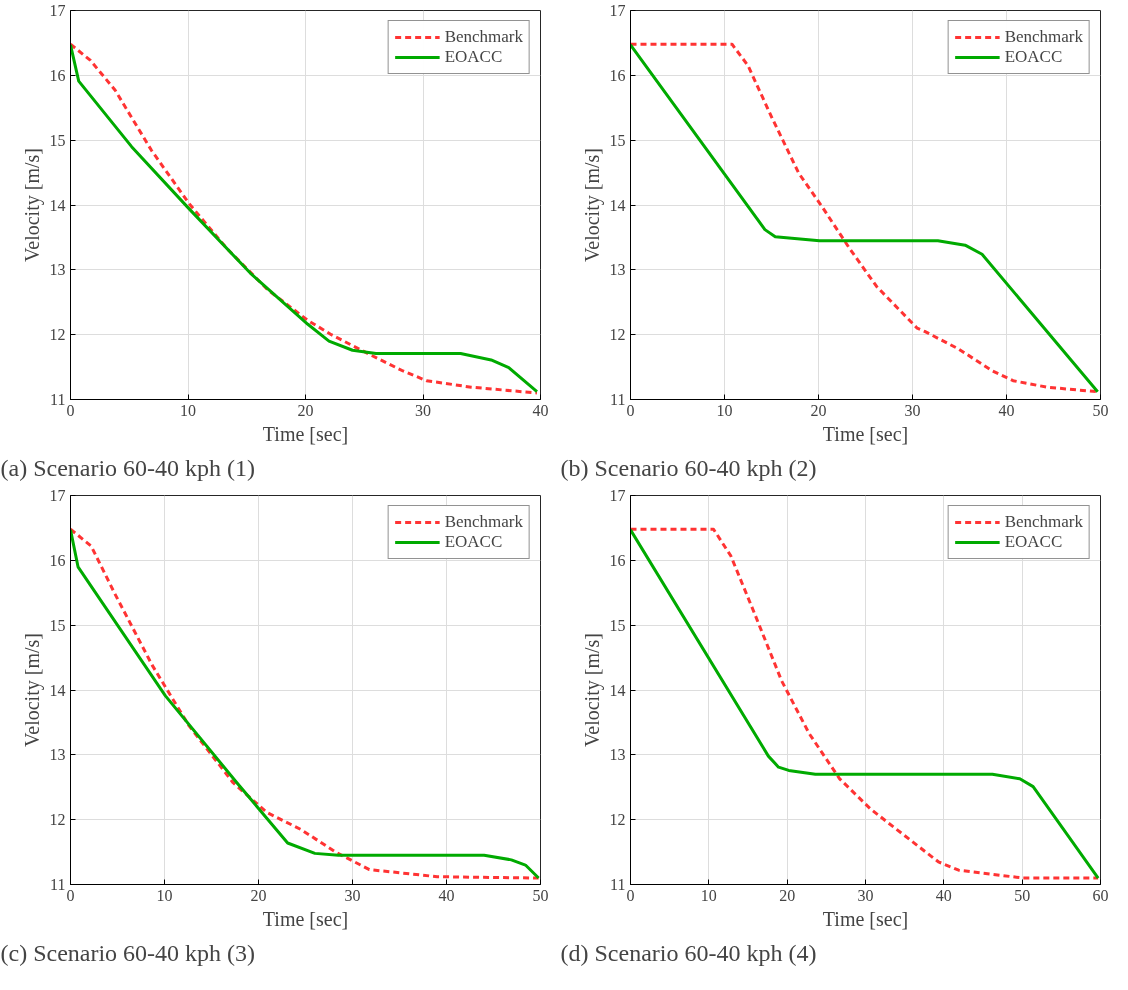 The image size is (1128, 990). I want to click on text: (d) Scenario 60-40 kph (4), so click(688, 952).